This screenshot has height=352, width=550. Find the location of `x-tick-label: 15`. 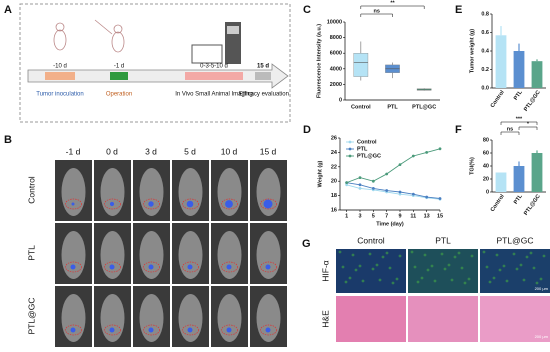

x-tick-label: 15 is located at coordinates (440, 216).